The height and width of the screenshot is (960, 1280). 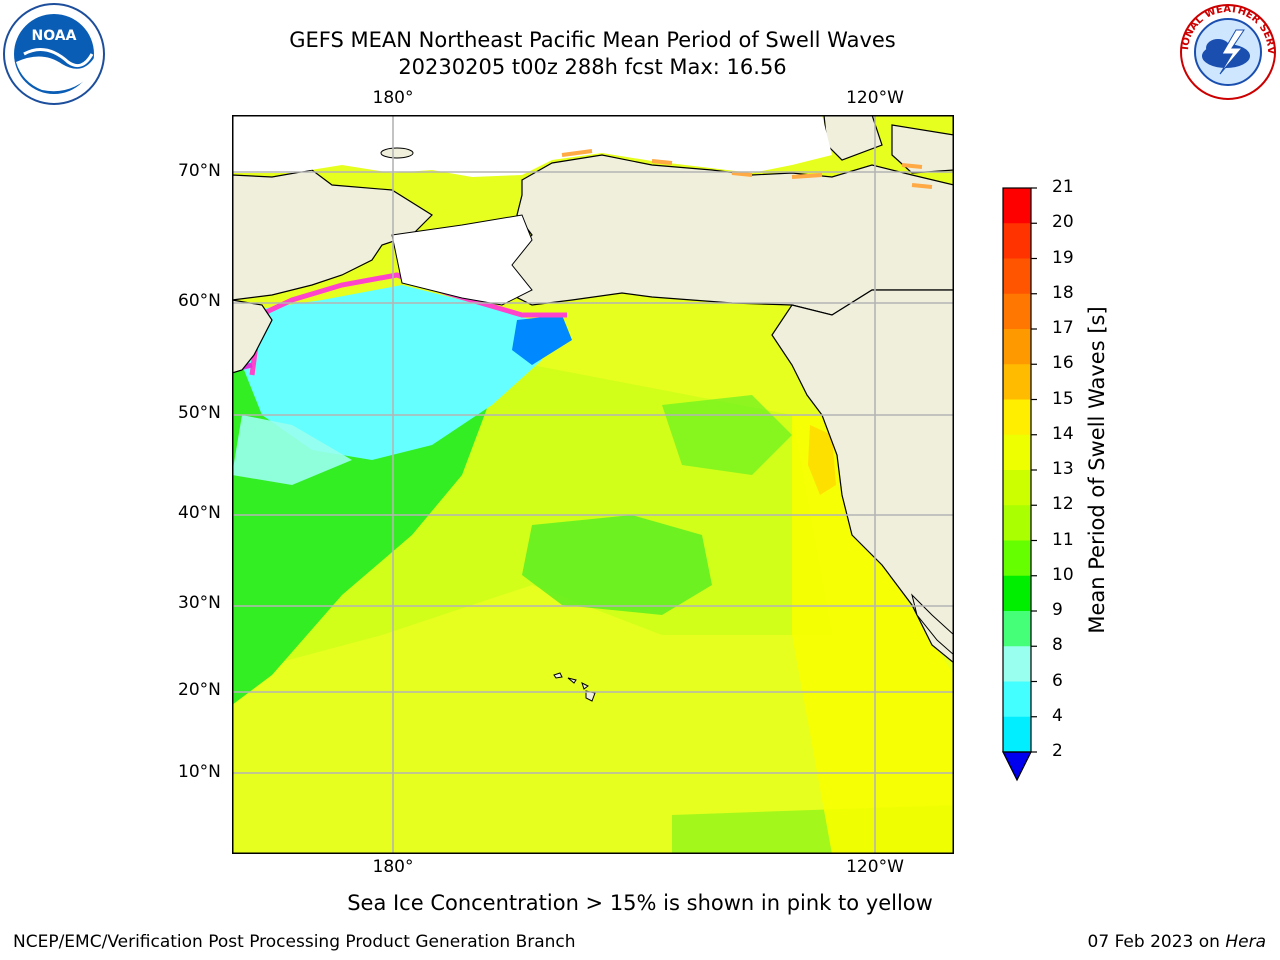 I want to click on chart-subtitle: 20230205 t00z 288h fcst Max: 16.56, so click(x=592, y=67).